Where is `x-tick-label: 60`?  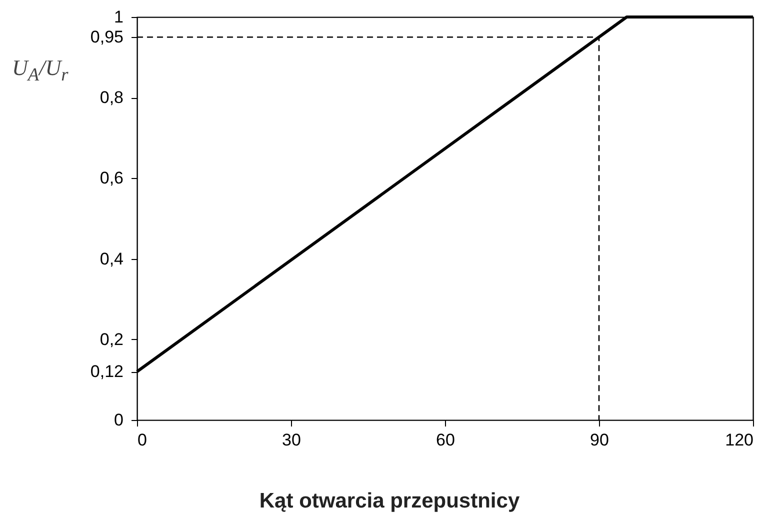
x-tick-label: 60 is located at coordinates (445, 440).